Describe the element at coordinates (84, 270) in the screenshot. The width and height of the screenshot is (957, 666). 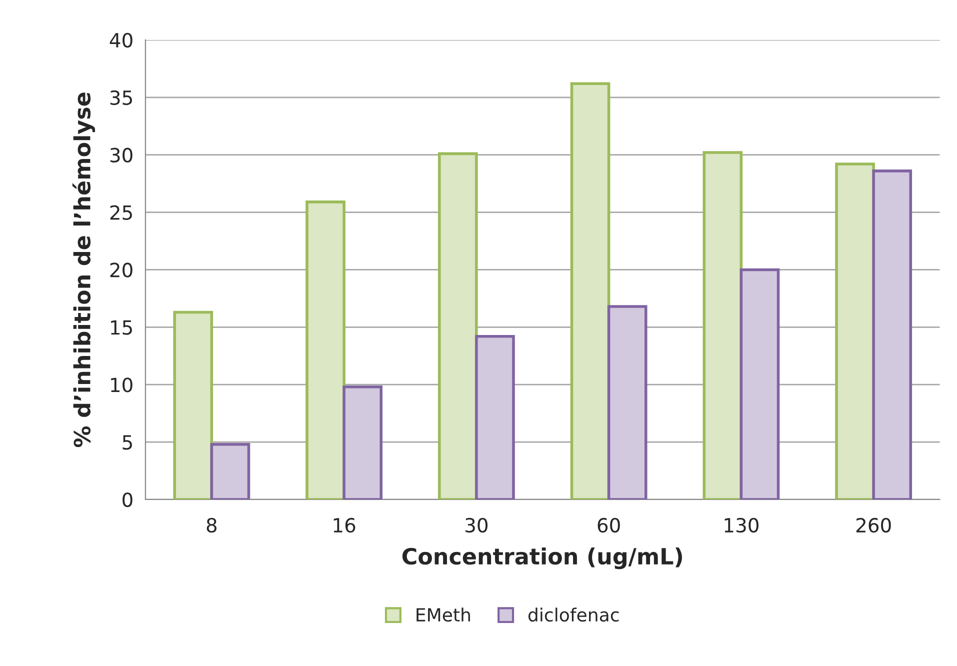
I see `y-axis-title: % d’inhibition de l’hémolyse` at that location.